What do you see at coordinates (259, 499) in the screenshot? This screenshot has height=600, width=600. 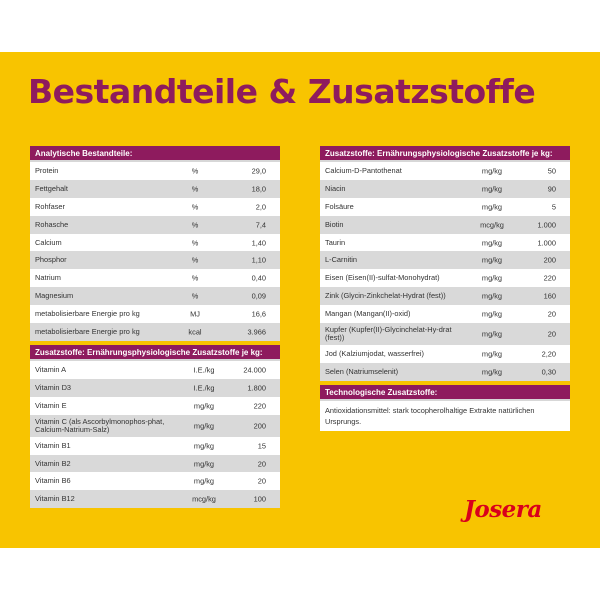 I see `row-value: 100` at bounding box center [259, 499].